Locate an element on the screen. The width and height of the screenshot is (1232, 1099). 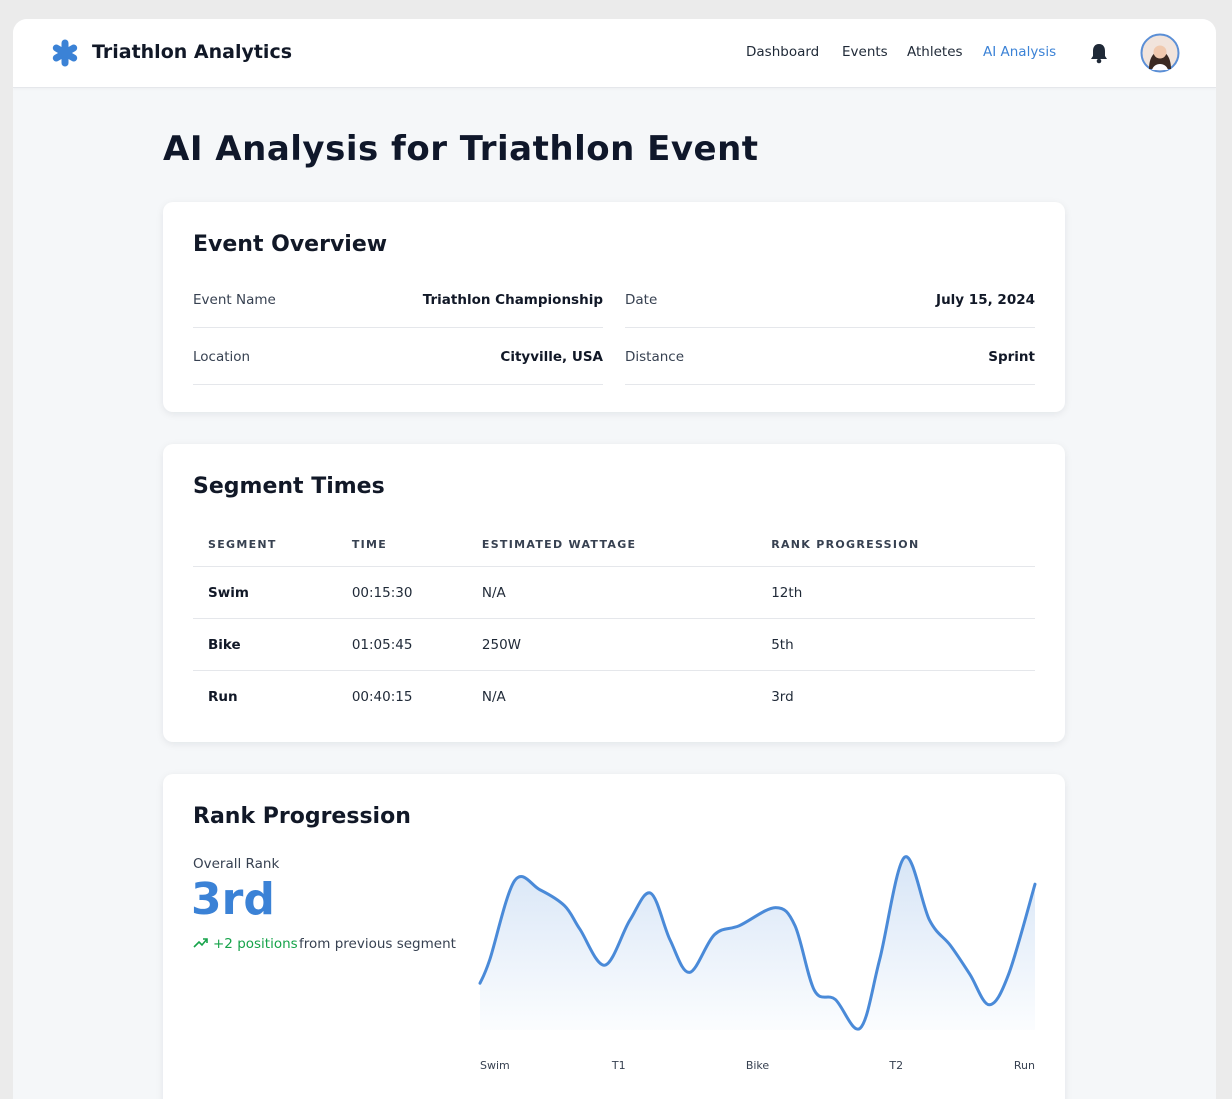
table-row: Run 00:40:15 N/A 3rd is located at coordinates (614, 697).